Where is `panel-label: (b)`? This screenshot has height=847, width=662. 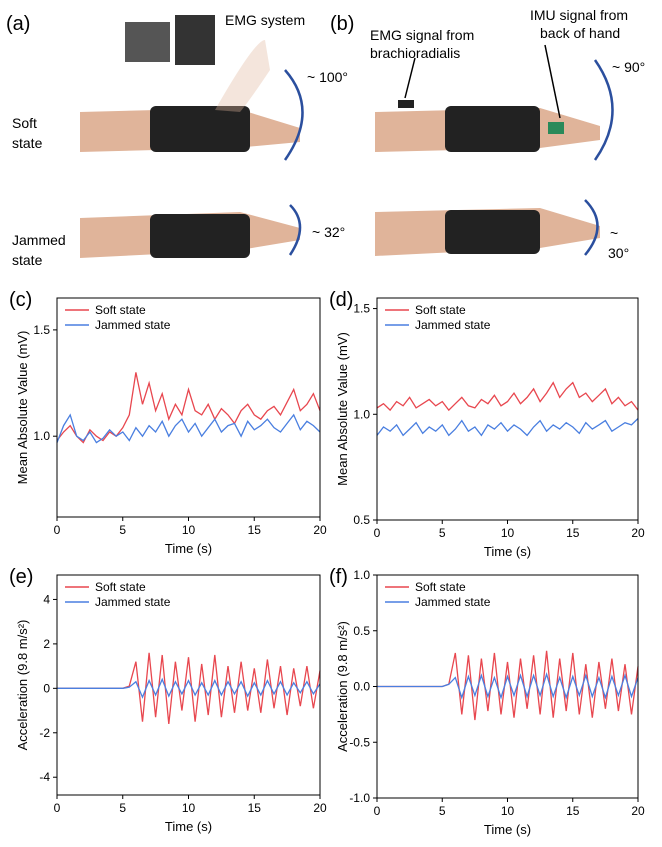 panel-label: (b) is located at coordinates (342, 24).